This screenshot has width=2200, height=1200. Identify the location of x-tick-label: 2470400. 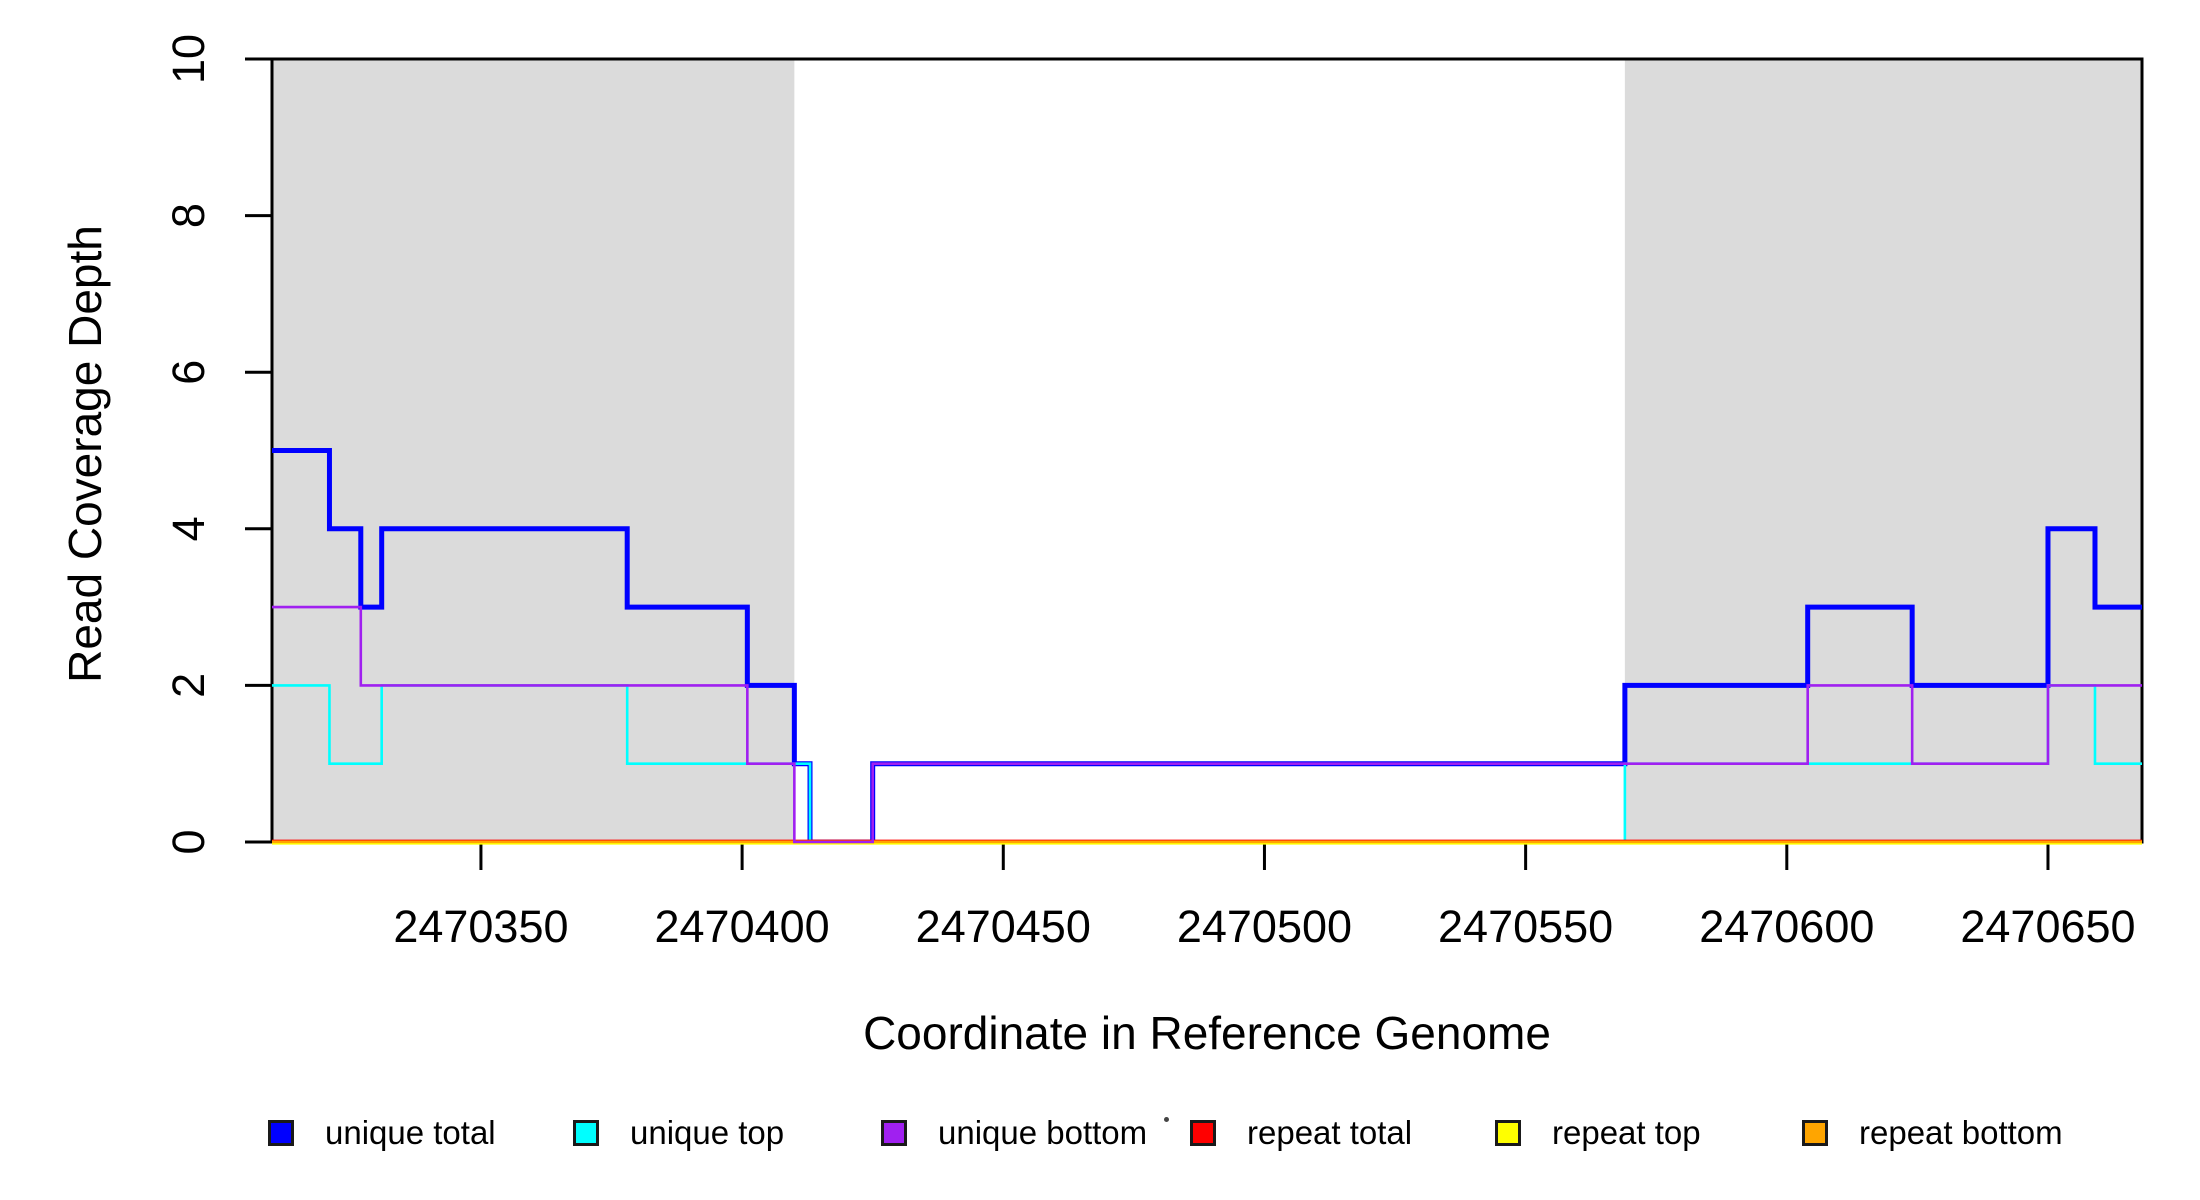
(742, 926).